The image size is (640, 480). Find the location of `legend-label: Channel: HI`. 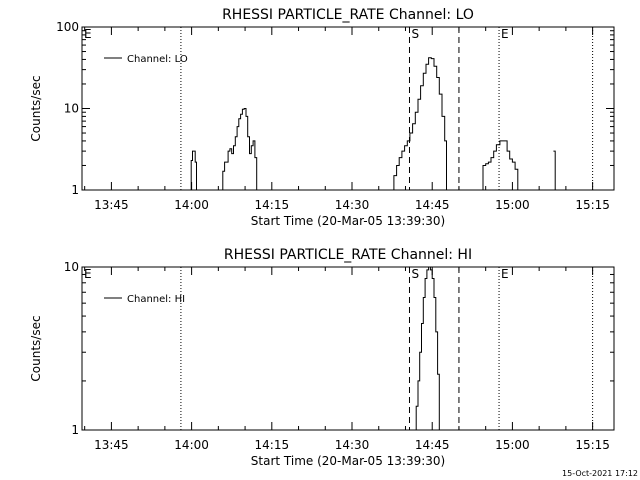

legend-label: Channel: HI is located at coordinates (156, 299).